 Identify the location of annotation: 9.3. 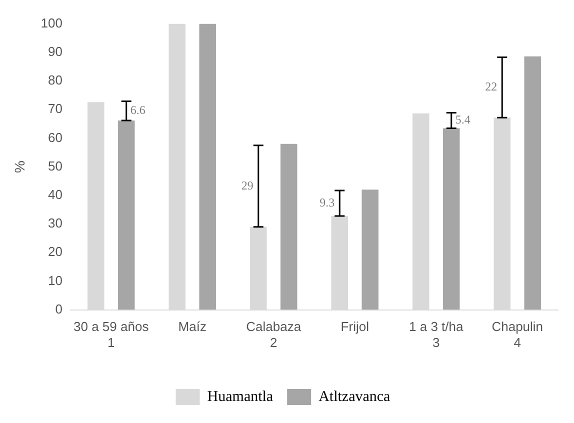
(327, 202).